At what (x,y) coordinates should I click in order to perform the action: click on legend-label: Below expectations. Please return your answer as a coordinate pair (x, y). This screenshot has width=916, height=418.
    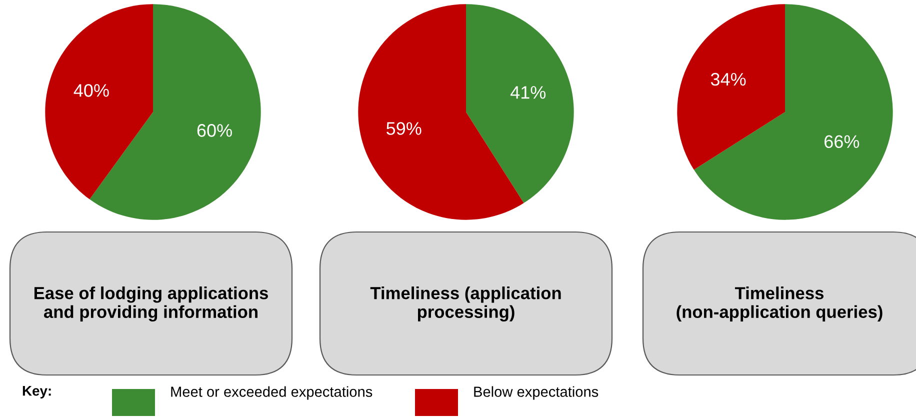
    Looking at the image, I should click on (536, 393).